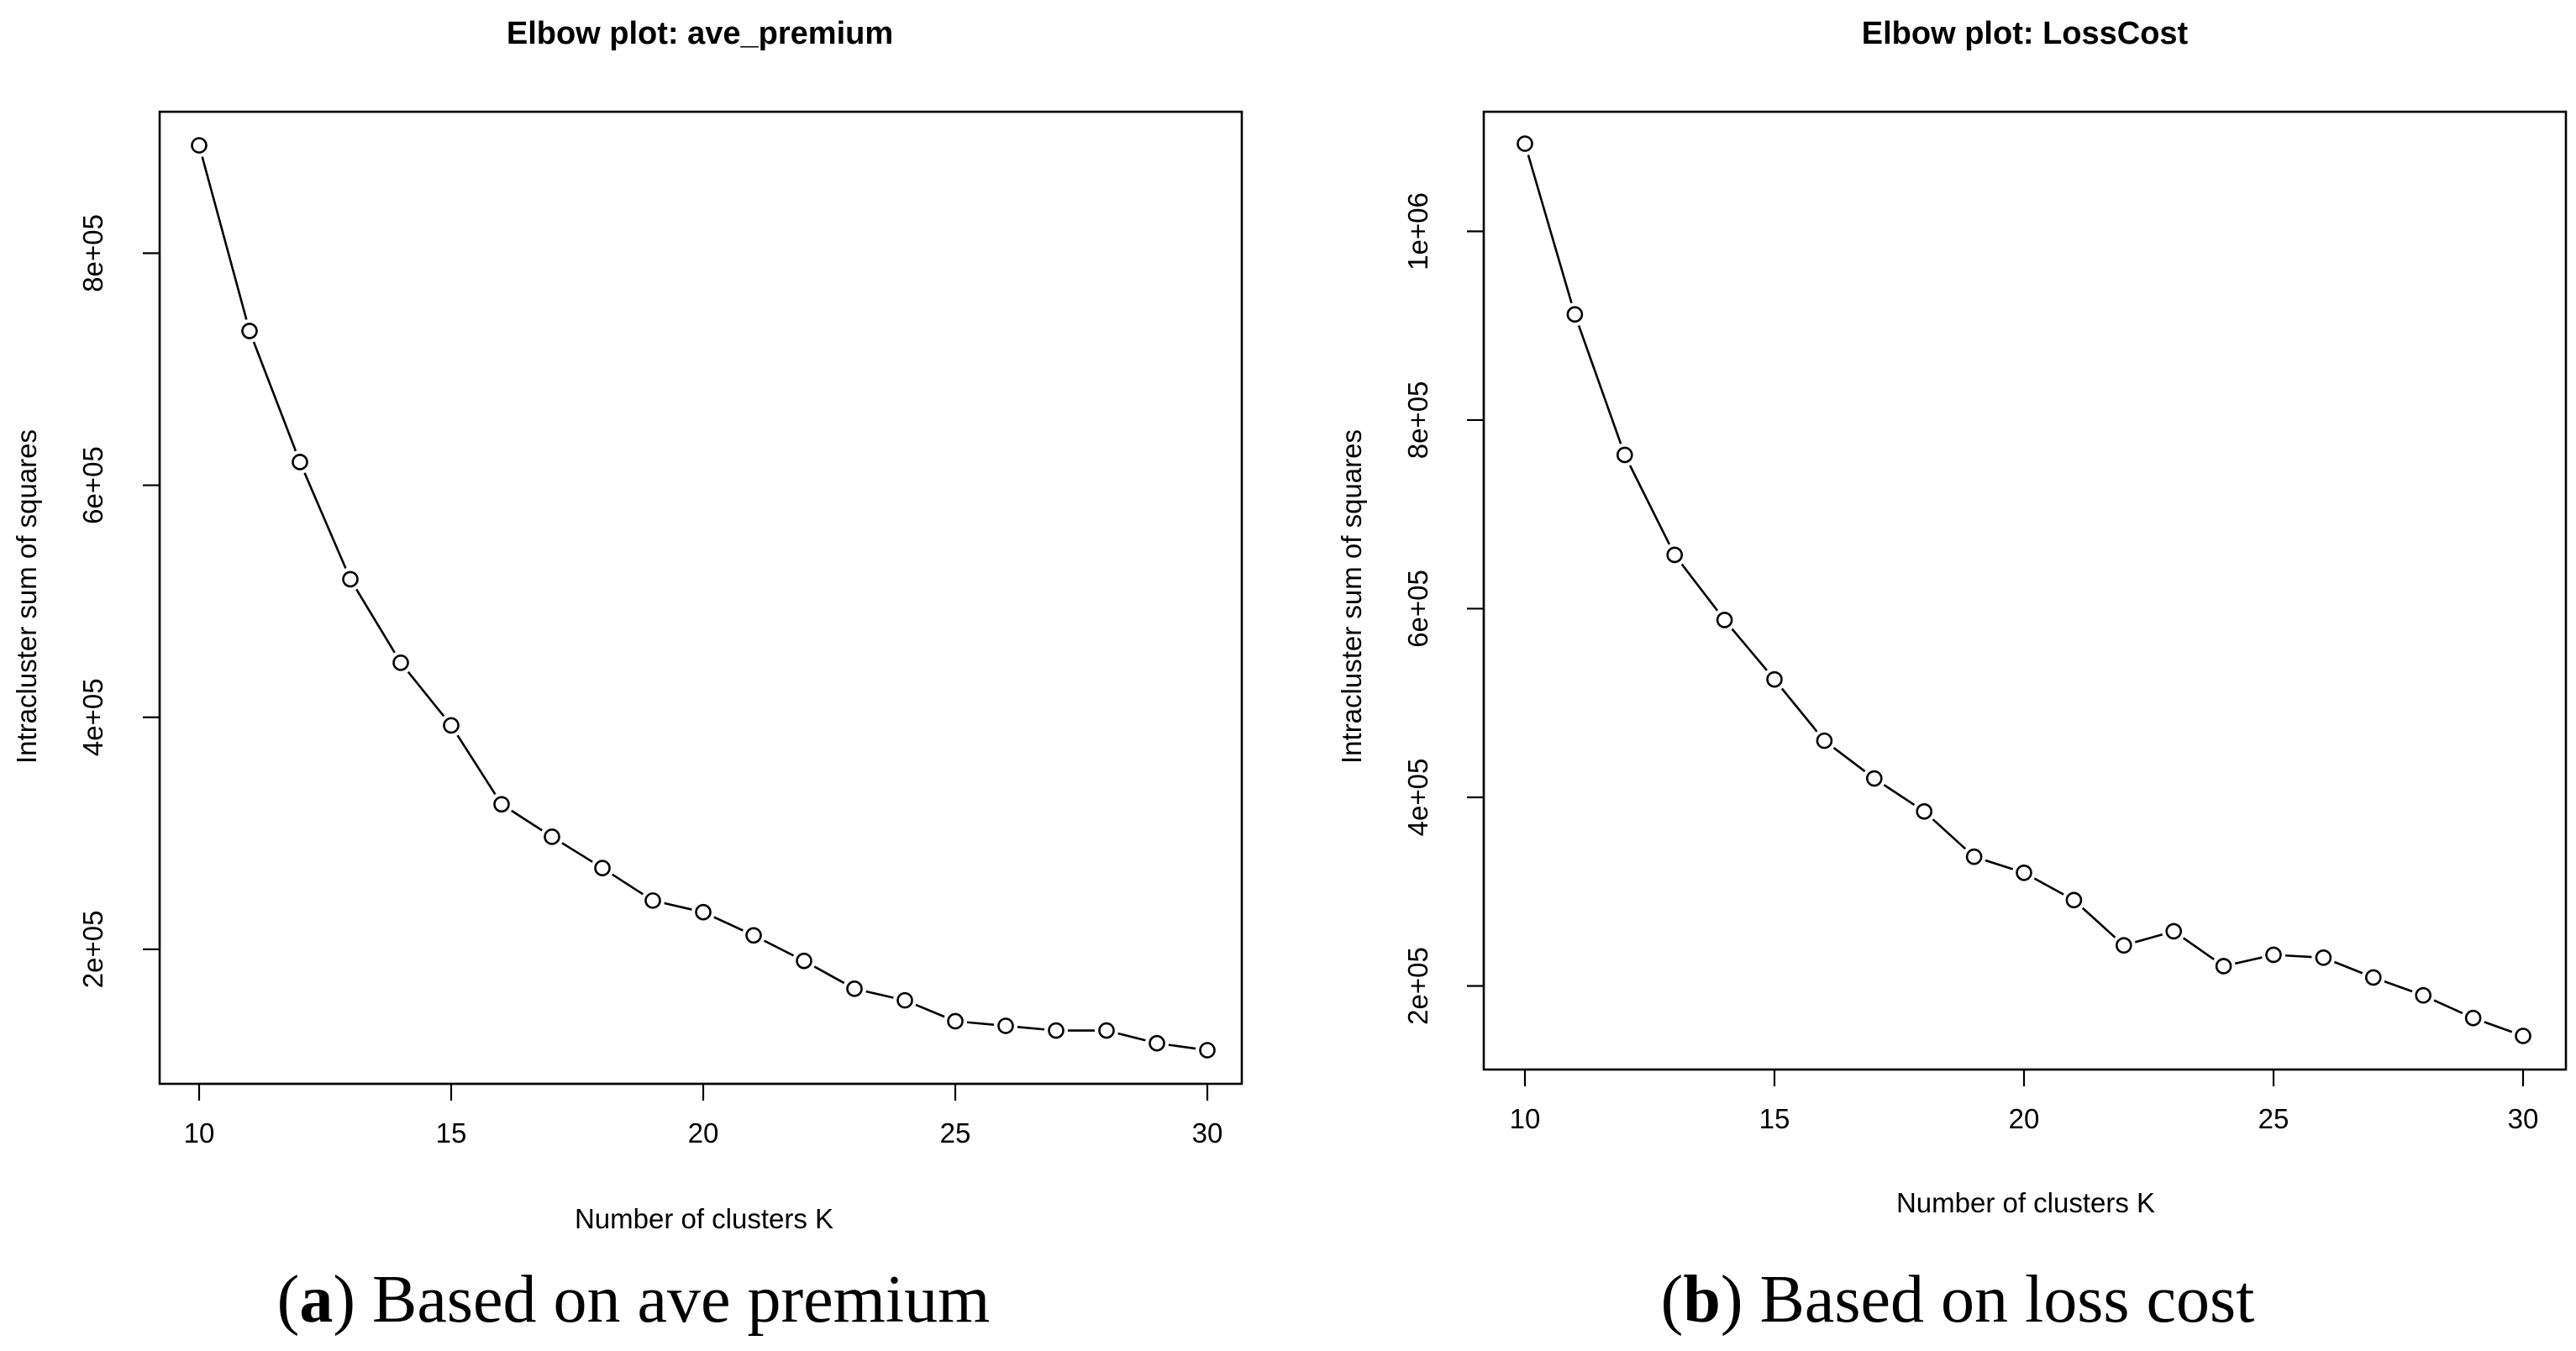 Image resolution: width=2576 pixels, height=1351 pixels. I want to click on x-axis-label-loss-cost: Number of clusters K, so click(2025, 1202).